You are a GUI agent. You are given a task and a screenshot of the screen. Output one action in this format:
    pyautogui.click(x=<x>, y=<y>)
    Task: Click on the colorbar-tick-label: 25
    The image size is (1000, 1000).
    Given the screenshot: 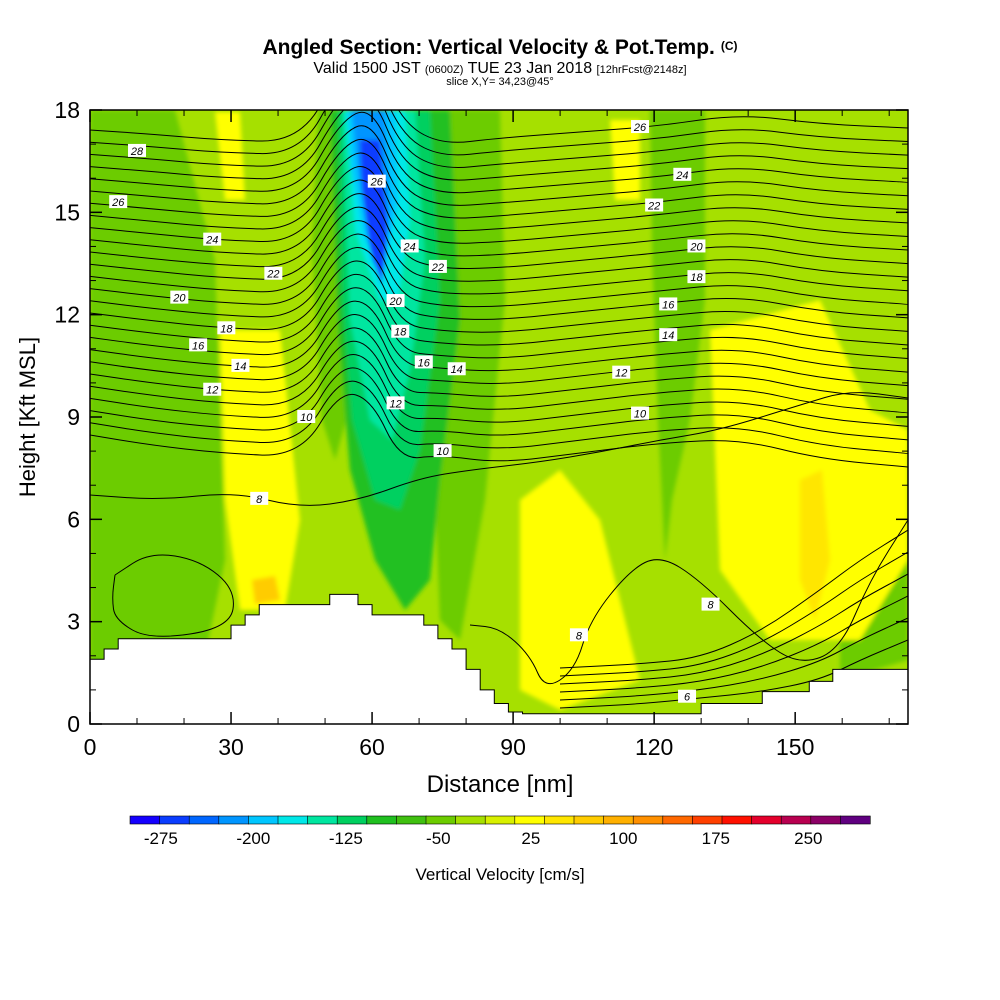 What is the action you would take?
    pyautogui.click(x=530, y=838)
    